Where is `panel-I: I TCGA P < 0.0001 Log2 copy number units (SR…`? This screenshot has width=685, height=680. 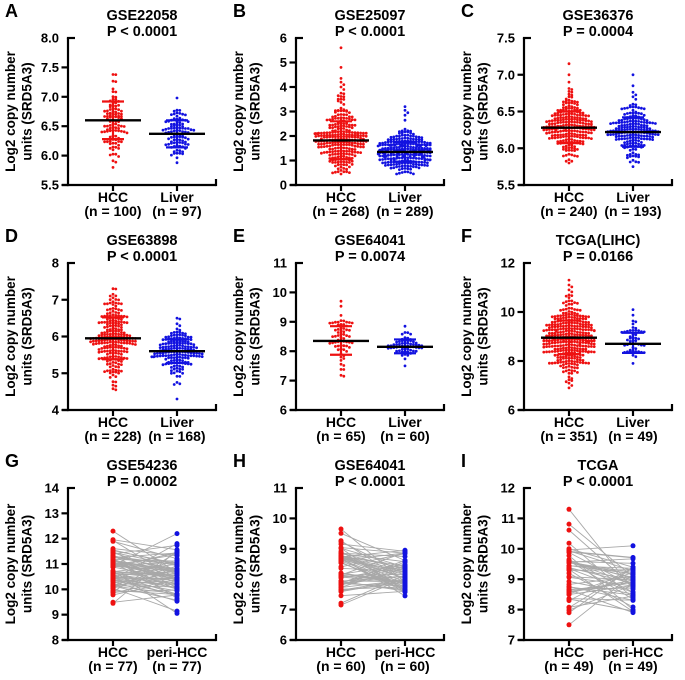 panel-I: I TCGA P < 0.0001 Log2 copy number units (SR… is located at coordinates (570, 565).